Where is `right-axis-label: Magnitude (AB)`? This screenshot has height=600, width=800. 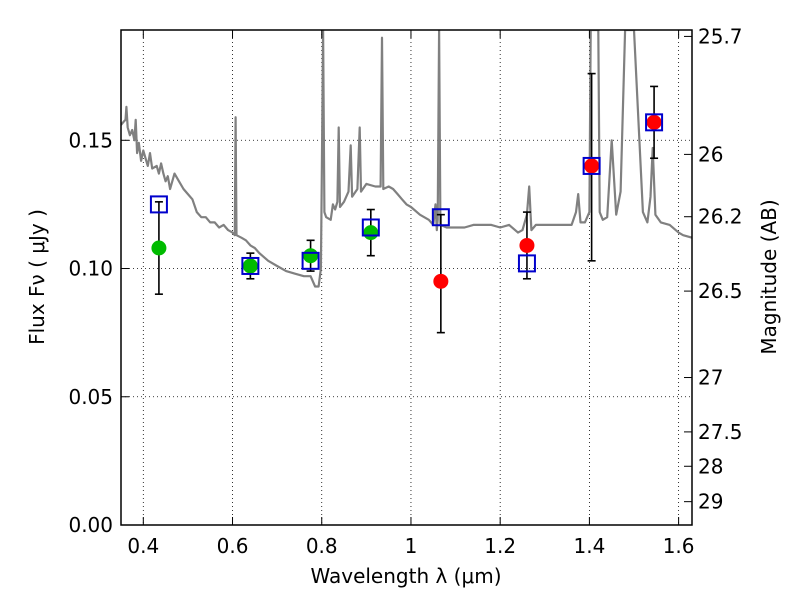 right-axis-label: Magnitude (AB) is located at coordinates (769, 276).